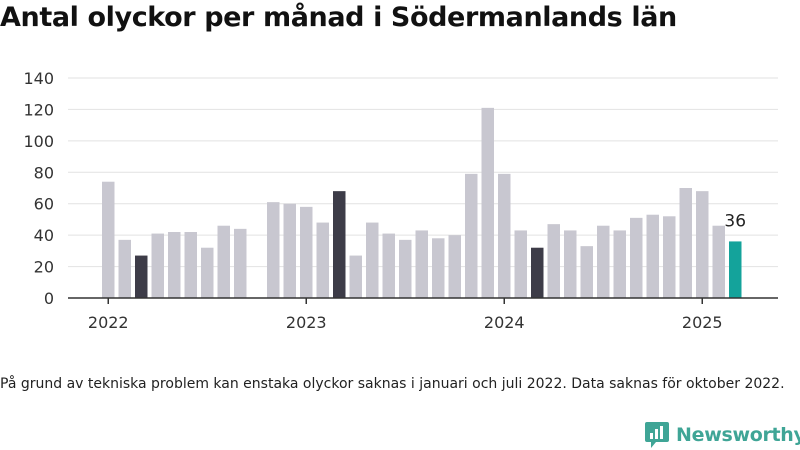 This screenshot has width=800, height=450. I want to click on brand-logo: Newsworthy, so click(722, 435).